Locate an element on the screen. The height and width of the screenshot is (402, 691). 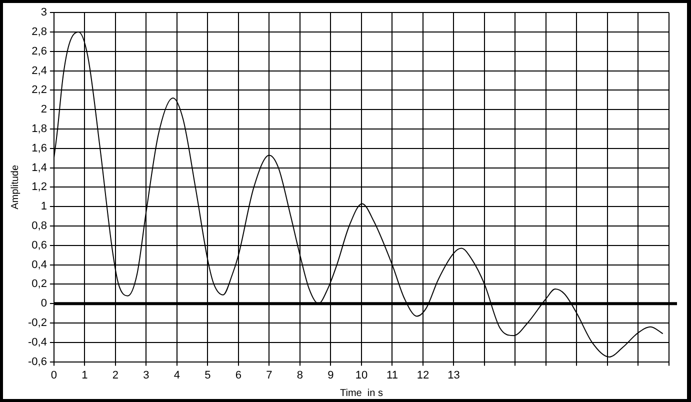
x-tick-label: 7 is located at coordinates (269, 375).